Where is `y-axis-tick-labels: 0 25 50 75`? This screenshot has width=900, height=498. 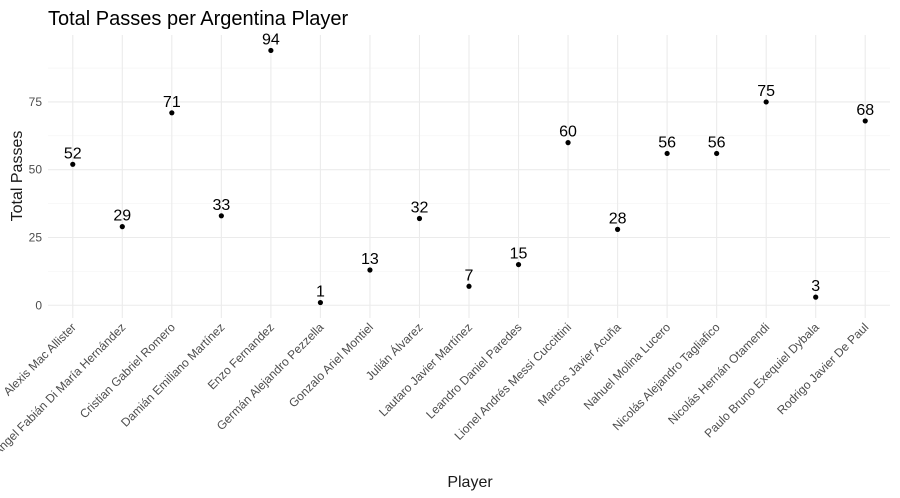 y-axis-tick-labels: 0 25 50 75 is located at coordinates (36, 203).